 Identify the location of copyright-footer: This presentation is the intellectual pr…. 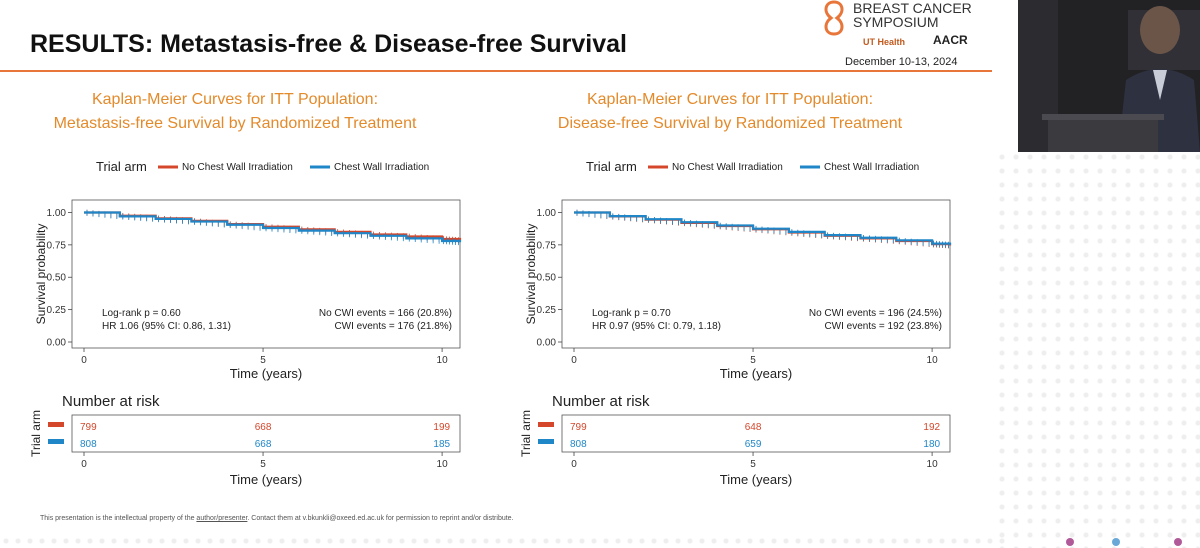
(277, 518).